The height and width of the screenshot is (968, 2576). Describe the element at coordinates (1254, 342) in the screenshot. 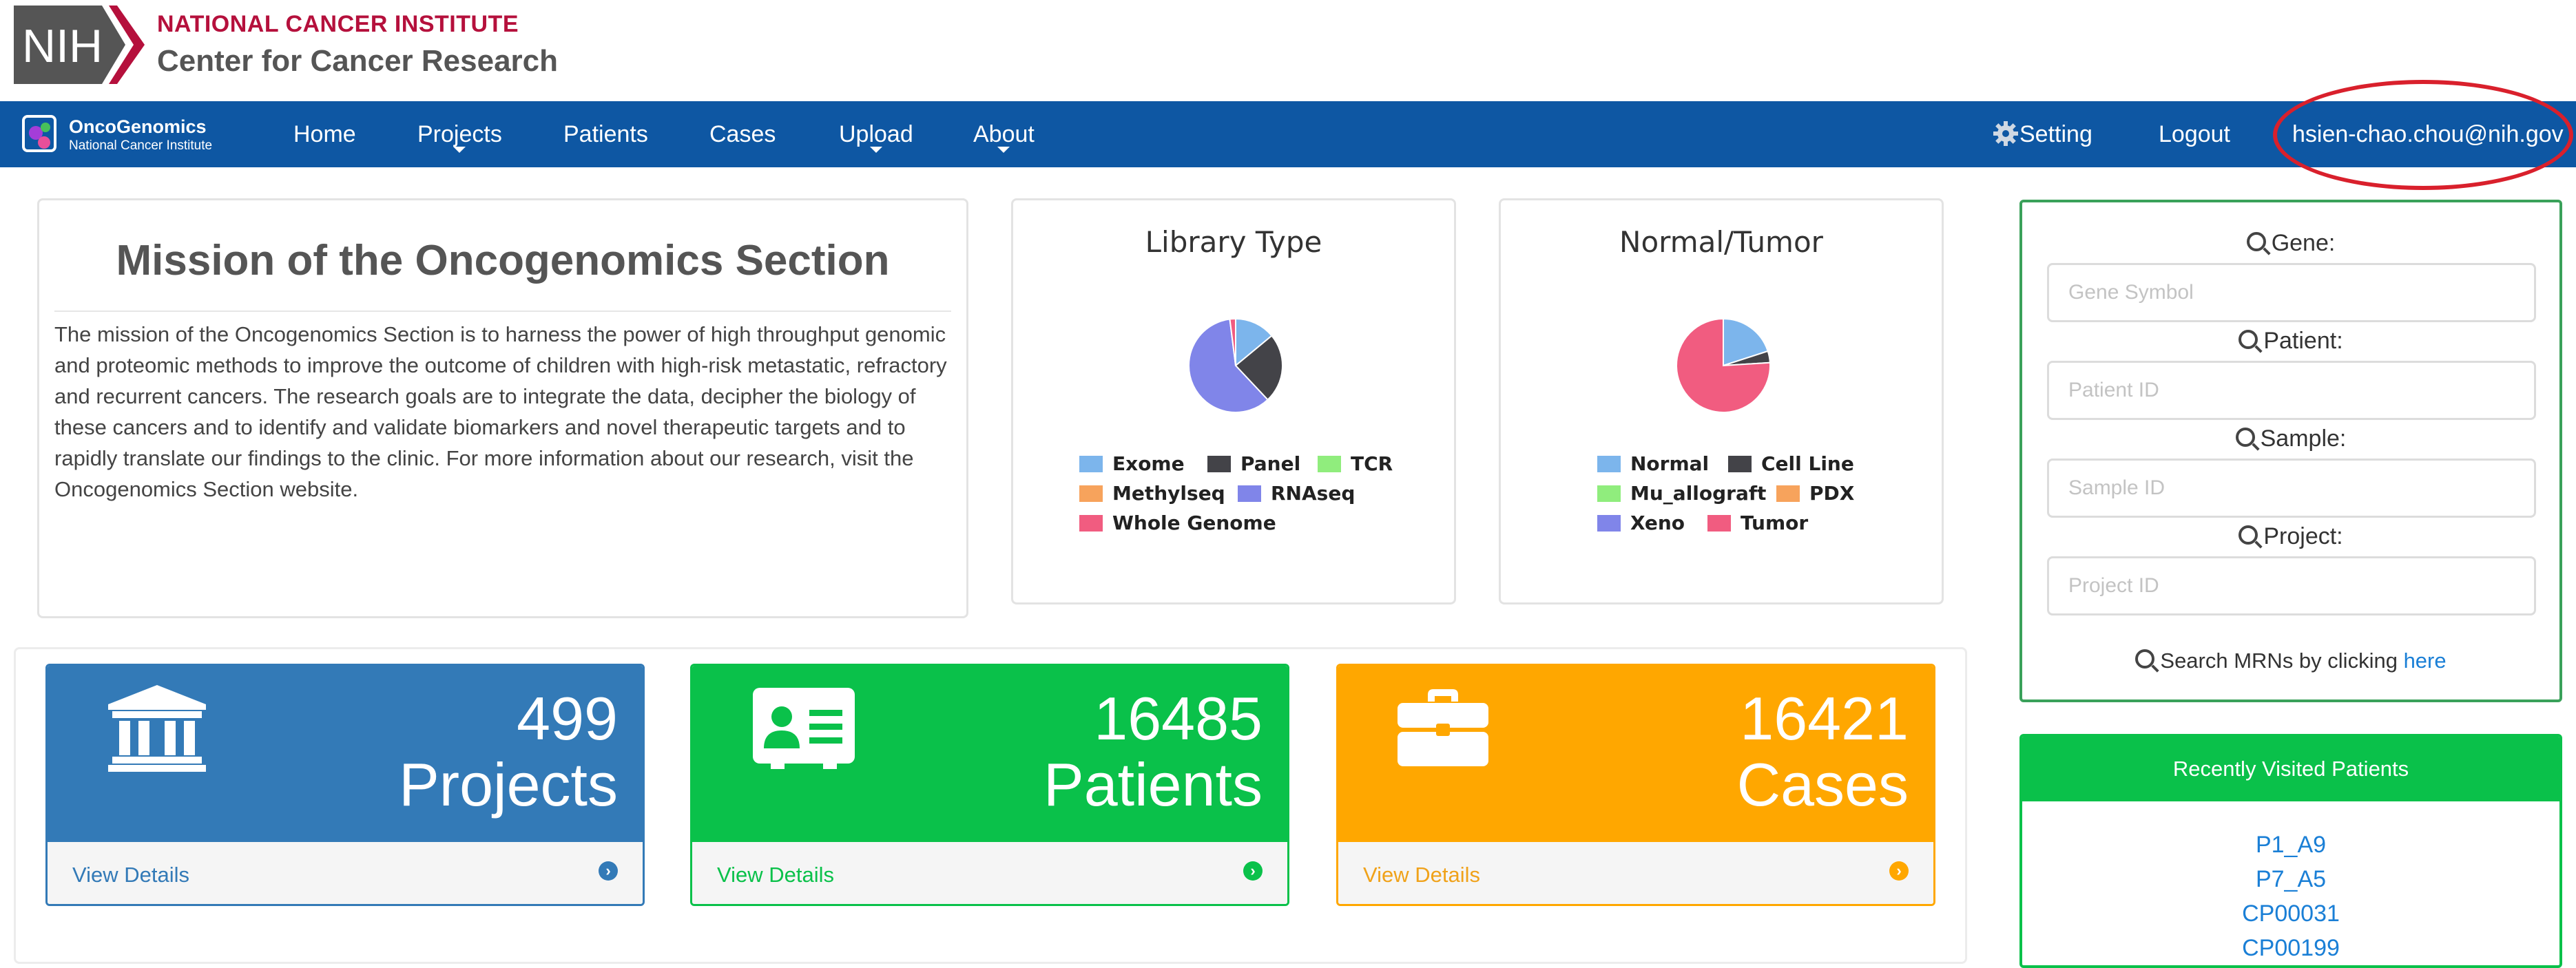

I see `pie-slice-exome` at that location.